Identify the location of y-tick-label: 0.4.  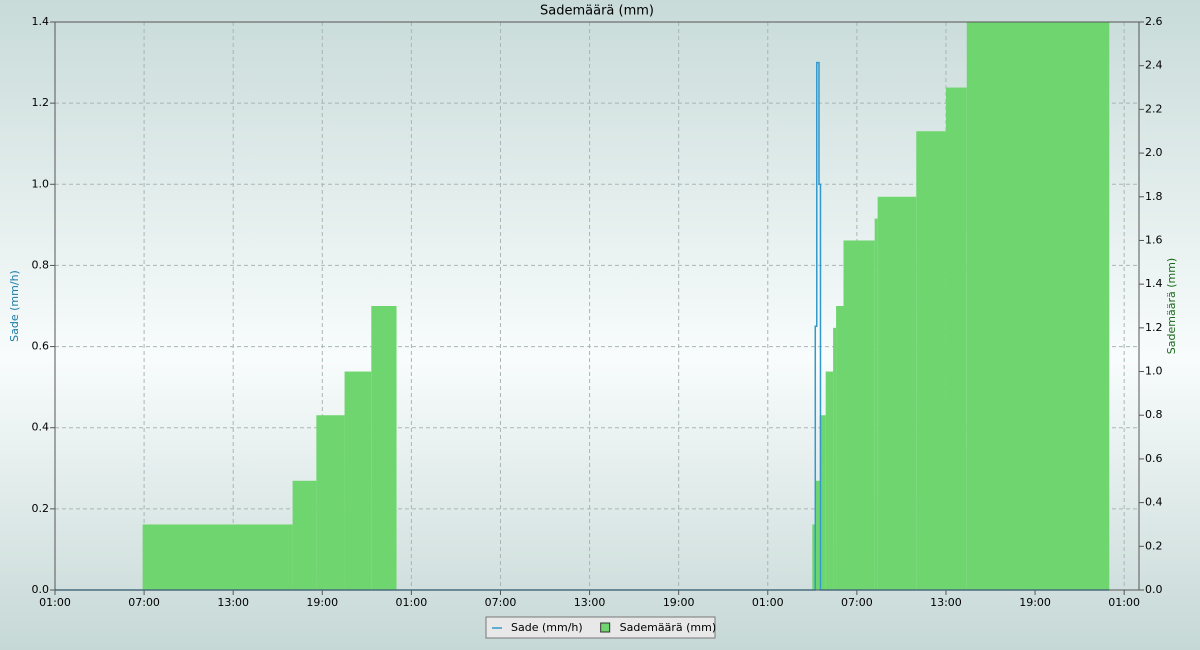
(41, 427).